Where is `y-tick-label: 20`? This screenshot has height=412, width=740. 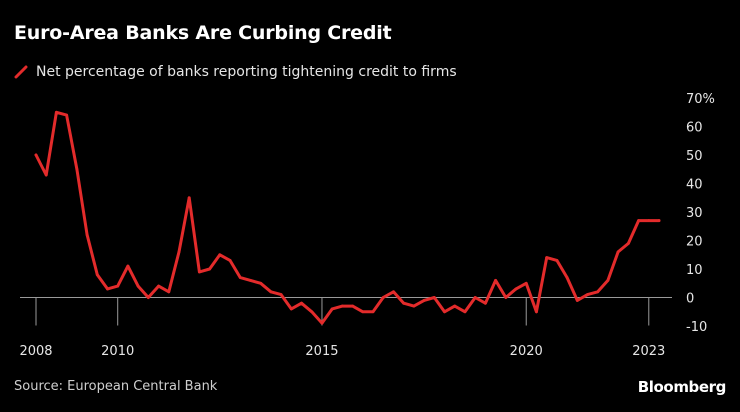 y-tick-label: 20 is located at coordinates (694, 242).